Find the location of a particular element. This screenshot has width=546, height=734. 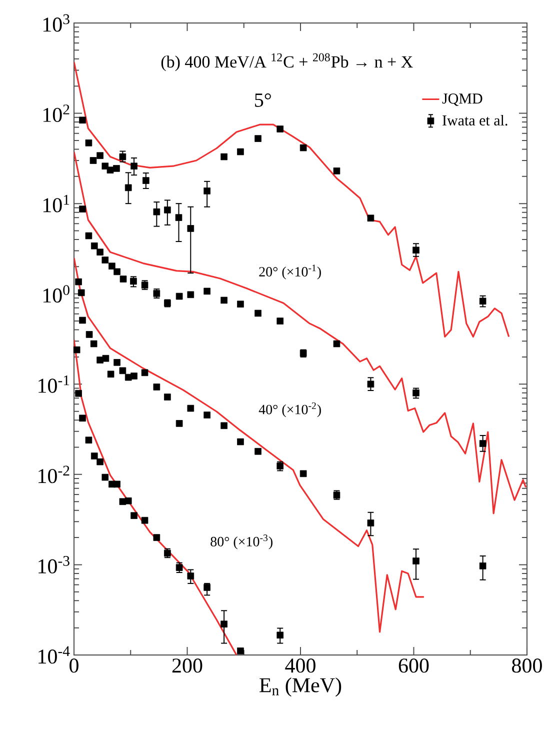

y-tick-label: 10$^{-3}$ is located at coordinates (54, 565).